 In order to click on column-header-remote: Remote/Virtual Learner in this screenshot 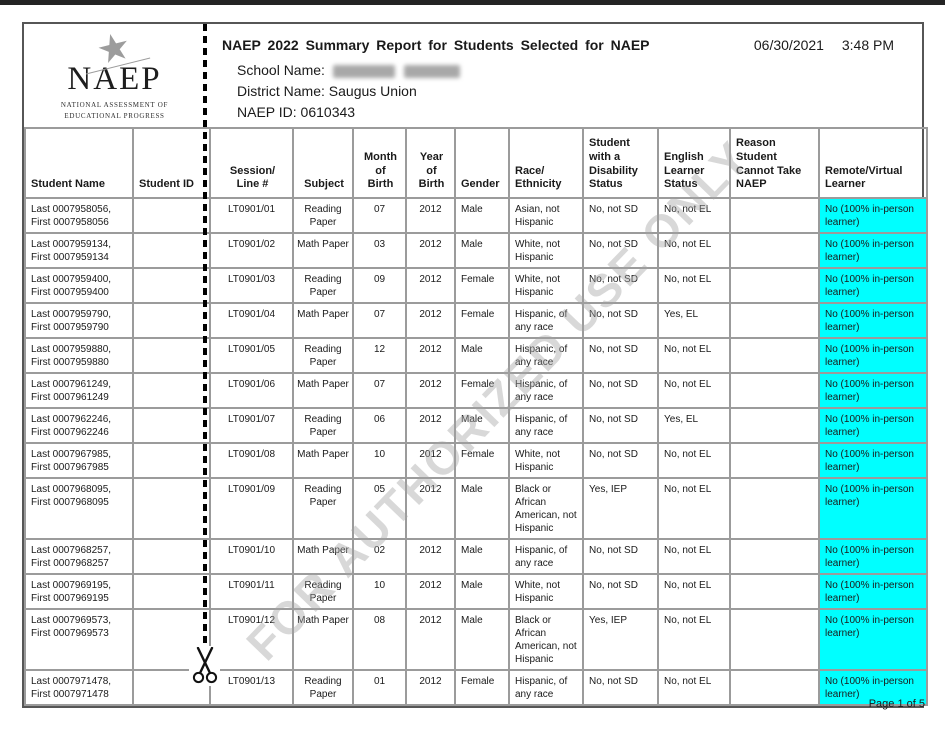, I will do `click(873, 163)`.